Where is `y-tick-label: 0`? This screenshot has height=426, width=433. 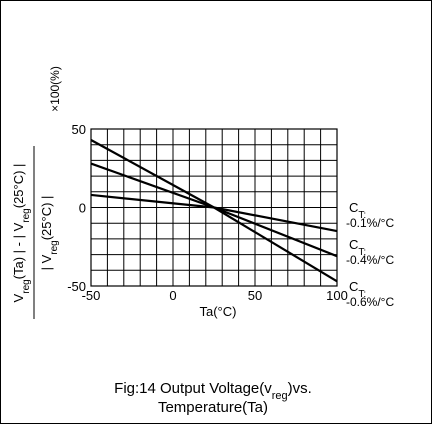 y-tick-label: 0 is located at coordinates (82, 208).